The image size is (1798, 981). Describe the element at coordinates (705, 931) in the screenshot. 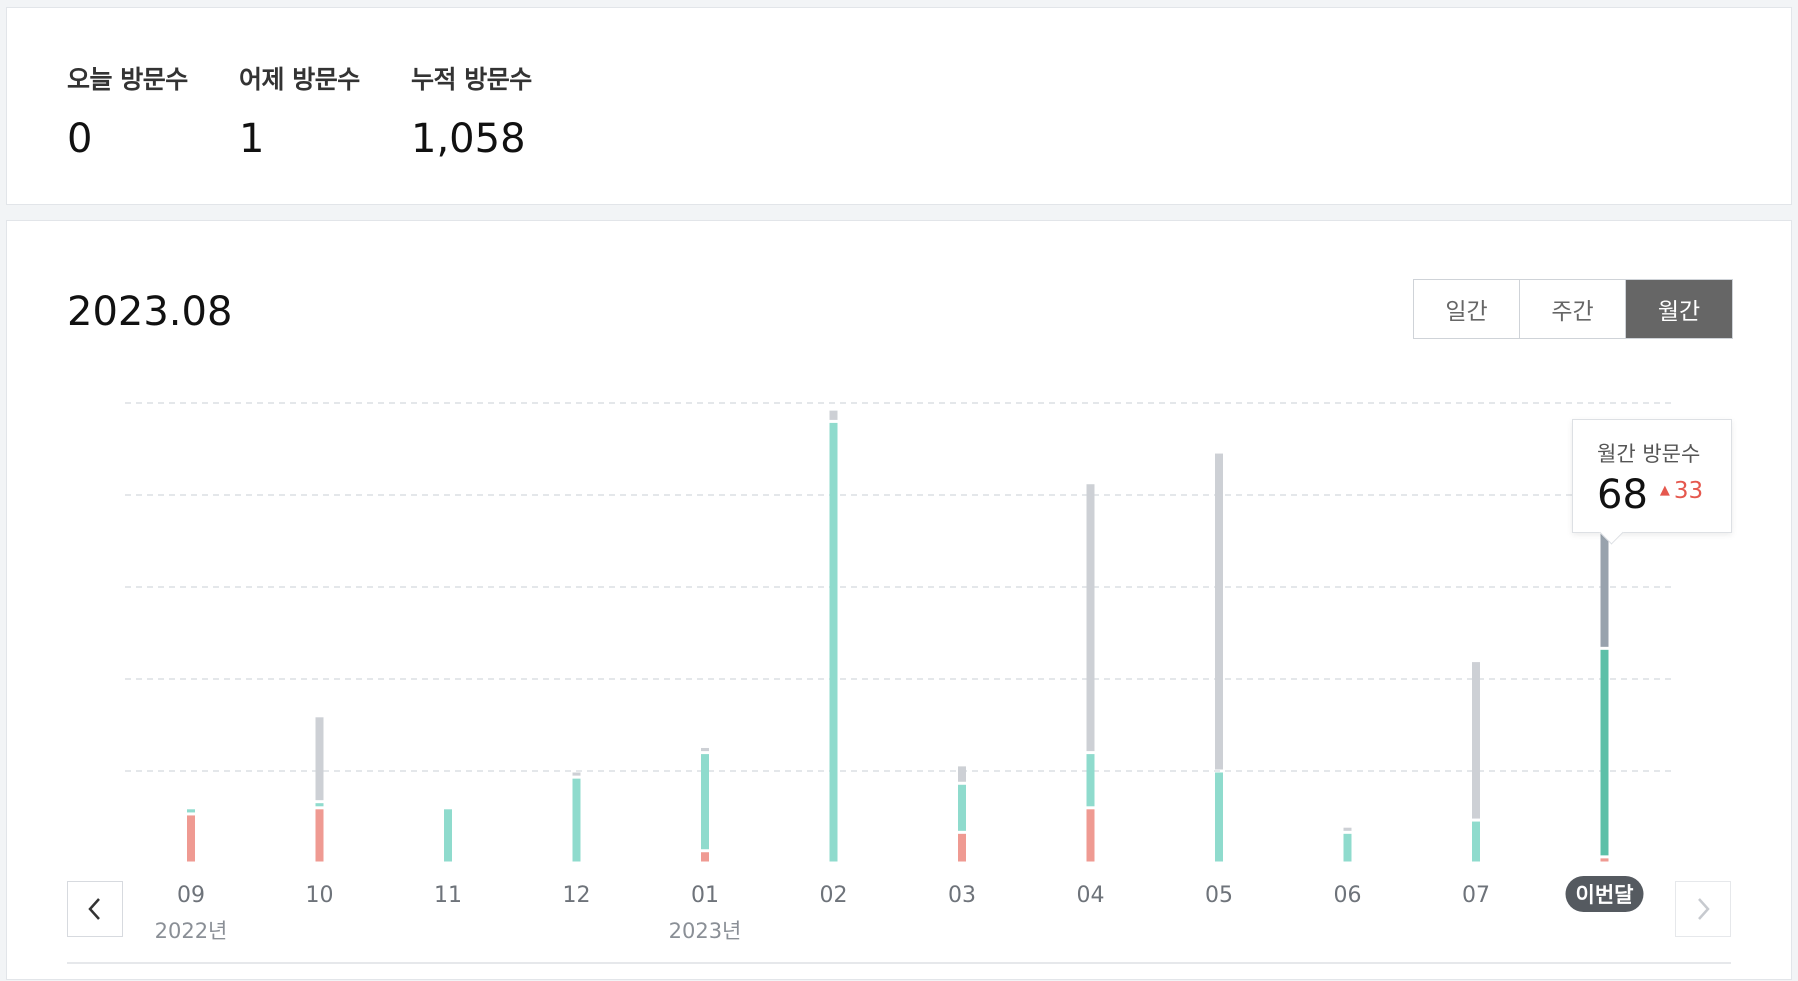

I see `year-label: 2023년` at that location.